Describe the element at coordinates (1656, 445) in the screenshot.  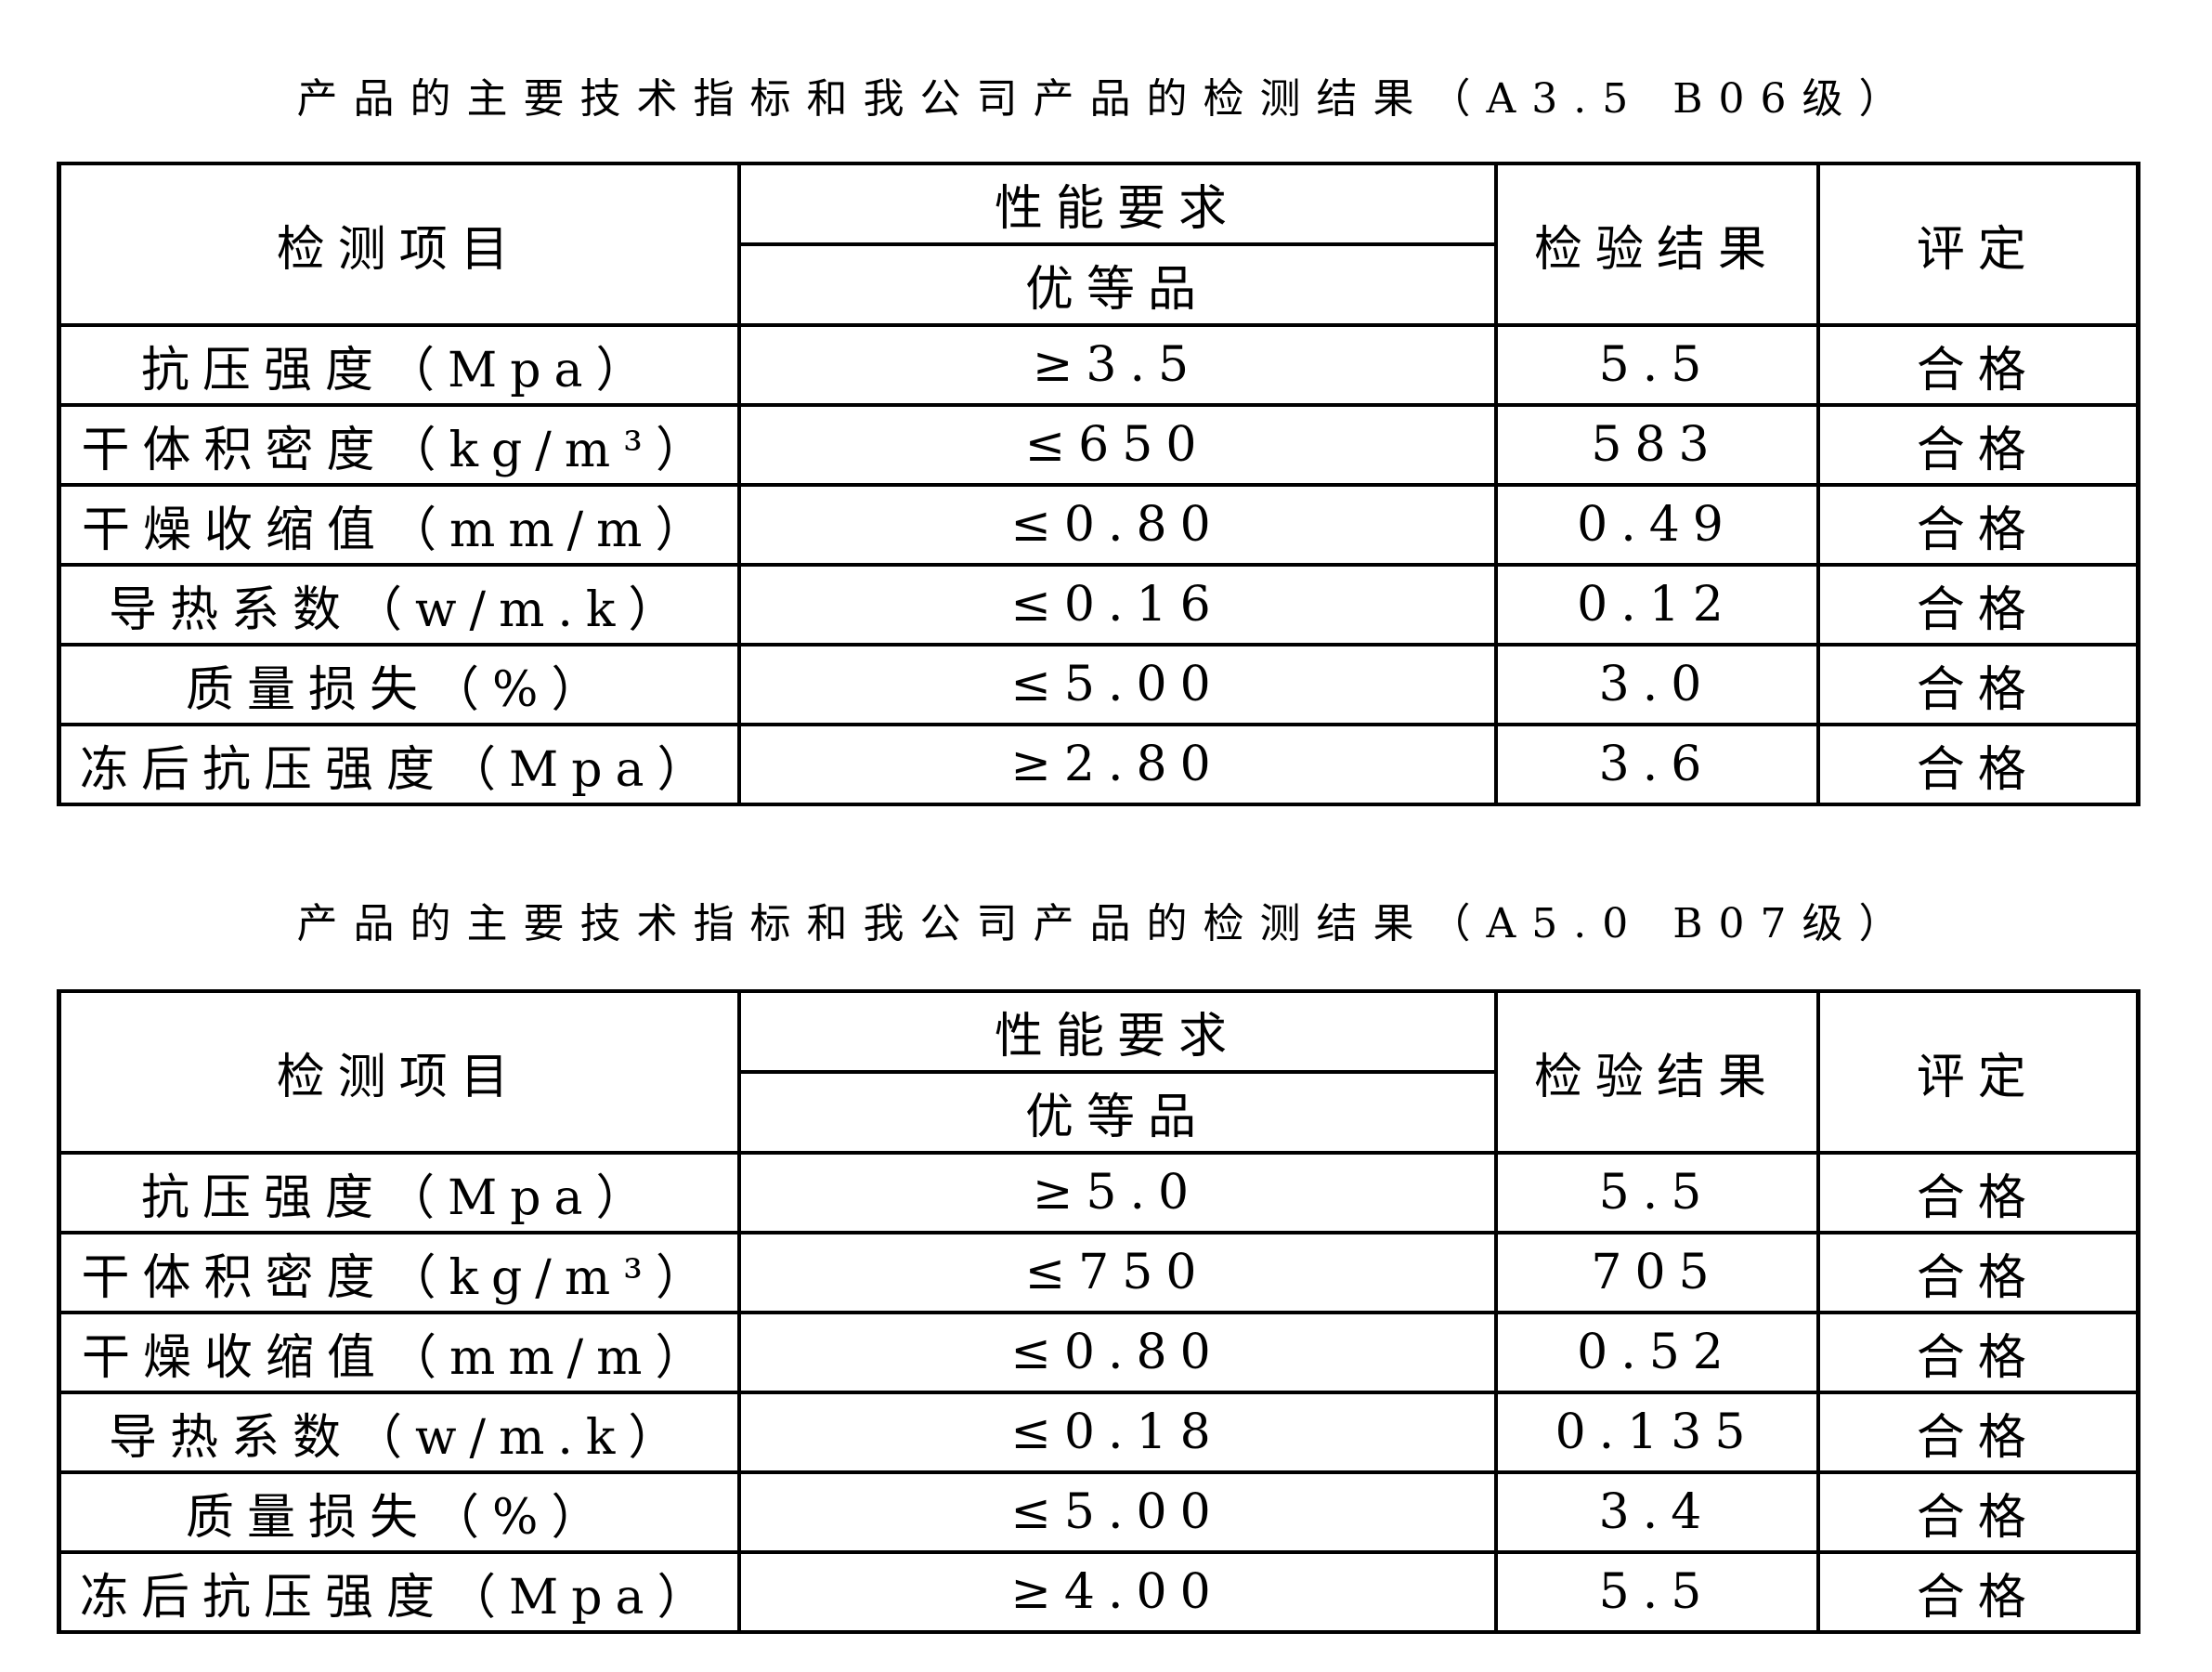
I see `cell-result: 583` at that location.